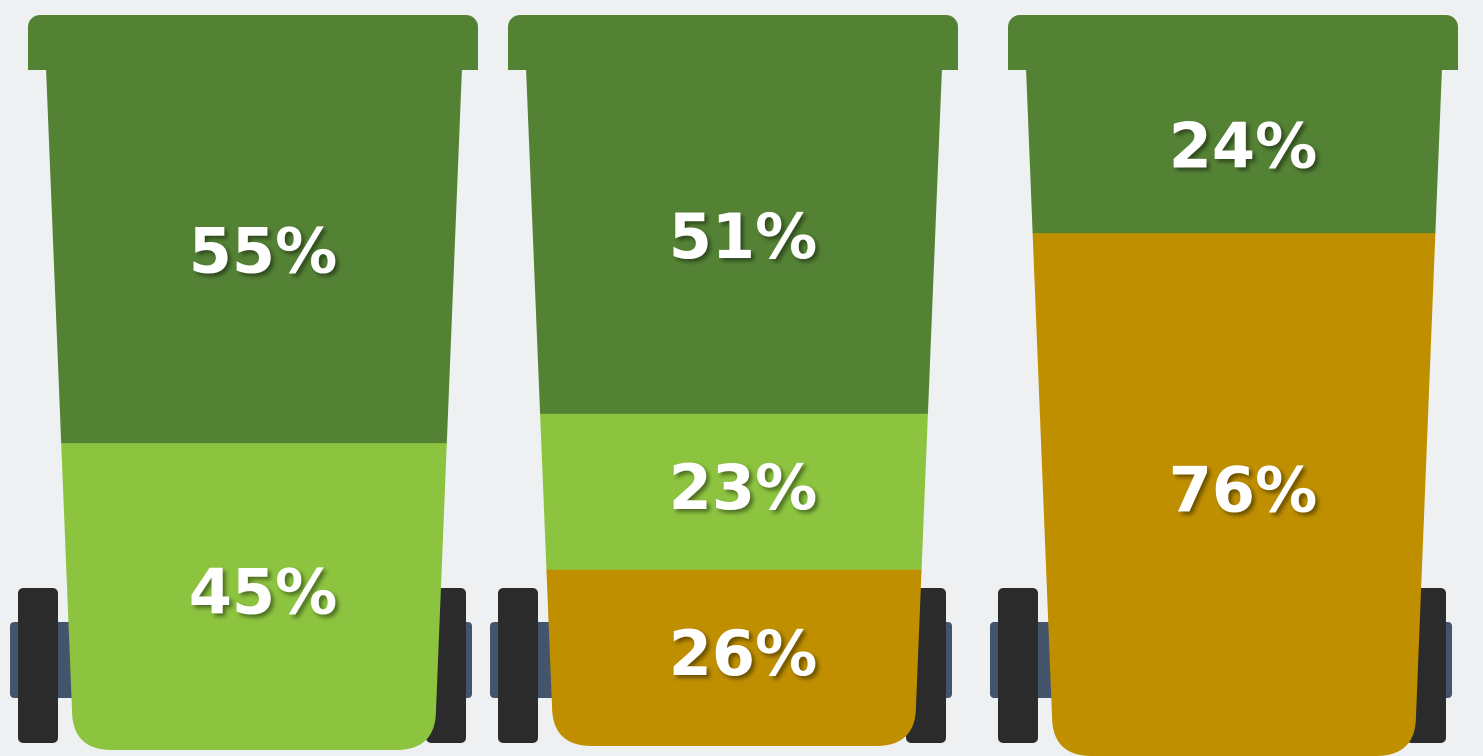 The width and height of the screenshot is (1483, 756). What do you see at coordinates (263, 592) in the screenshot?
I see `value-label: 45%` at bounding box center [263, 592].